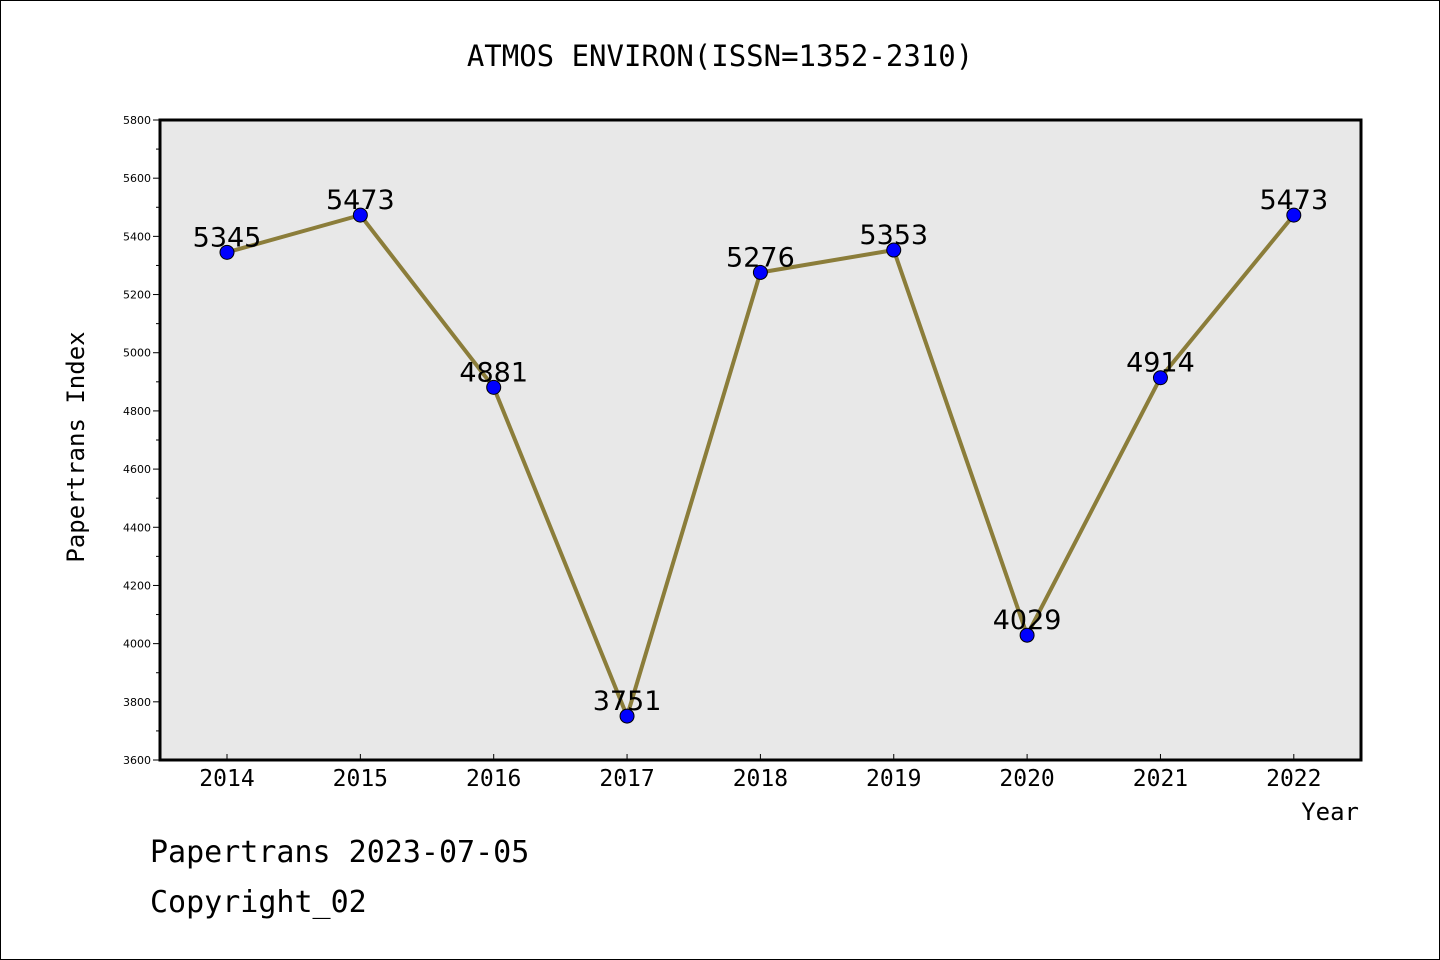  Describe the element at coordinates (893, 779) in the screenshot. I see `x-tick-label: 2019` at that location.